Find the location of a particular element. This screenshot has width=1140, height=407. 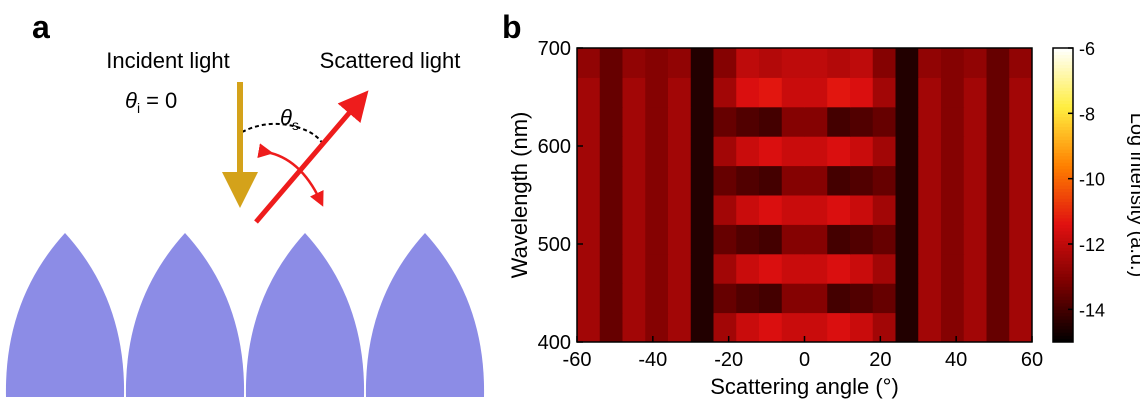

incident-angle: θi = 0 is located at coordinates (151, 102).